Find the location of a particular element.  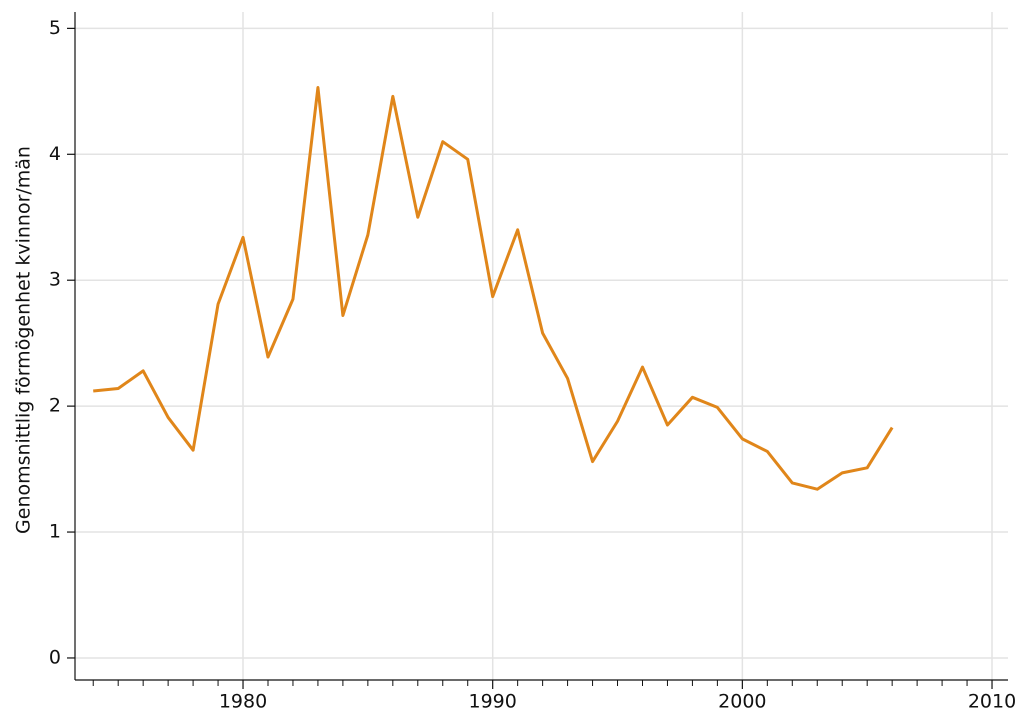

y-tick-label: 4 is located at coordinates (55, 154).